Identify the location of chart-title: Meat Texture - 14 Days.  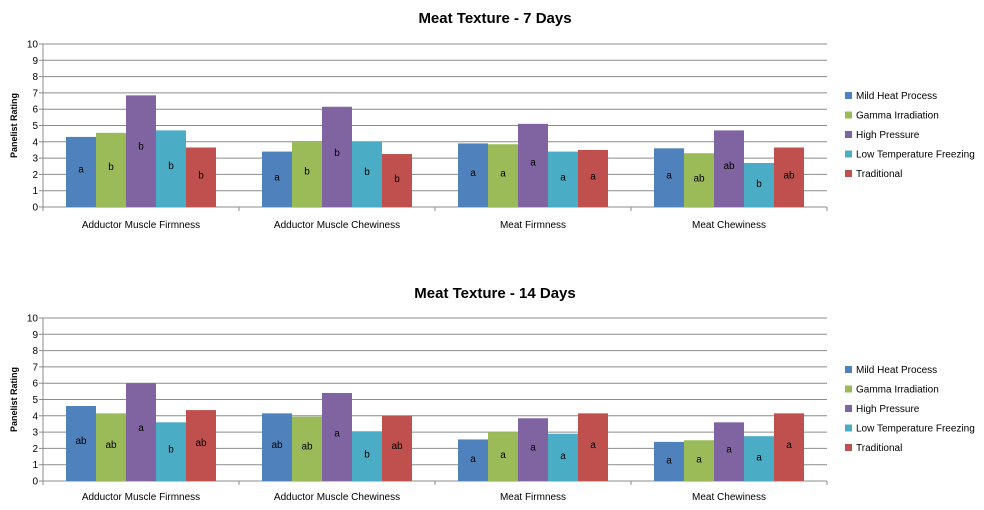
(494, 293).